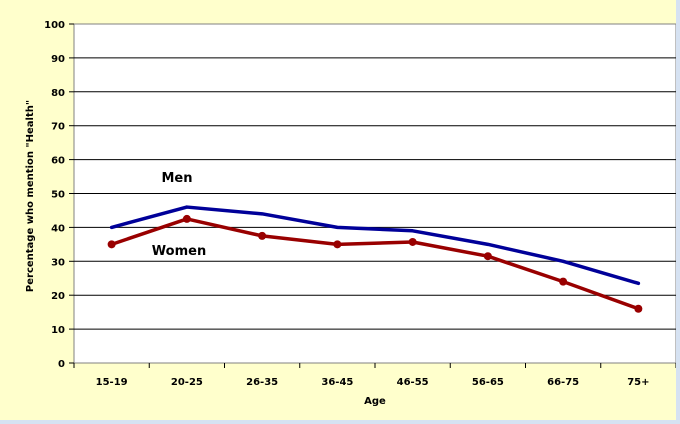 Image resolution: width=680 pixels, height=424 pixels. Describe the element at coordinates (563, 382) in the screenshot. I see `x-tick-label: 66-75` at that location.